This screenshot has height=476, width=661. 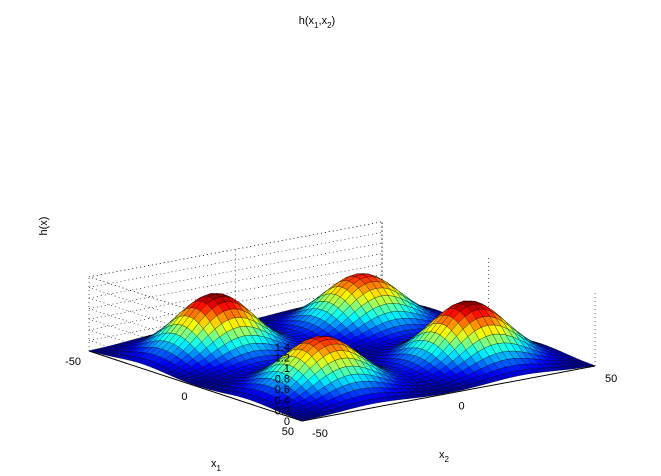 What do you see at coordinates (287, 369) in the screenshot?
I see `z-tick-label: 1` at bounding box center [287, 369].